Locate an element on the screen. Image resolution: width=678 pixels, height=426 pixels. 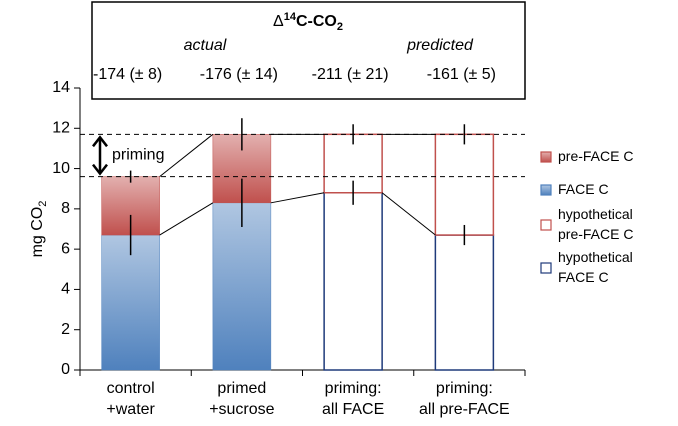
y-tick-label: 2 is located at coordinates (65, 329).